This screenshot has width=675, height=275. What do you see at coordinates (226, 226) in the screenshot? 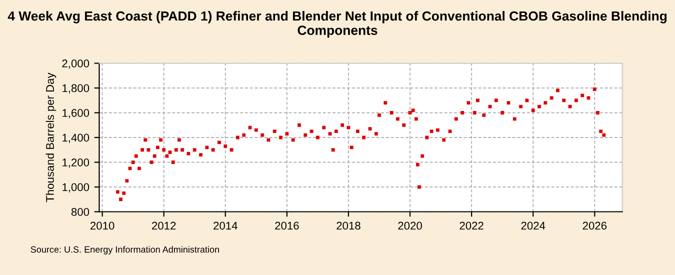
I see `x-tick-label: 2014` at bounding box center [226, 226].